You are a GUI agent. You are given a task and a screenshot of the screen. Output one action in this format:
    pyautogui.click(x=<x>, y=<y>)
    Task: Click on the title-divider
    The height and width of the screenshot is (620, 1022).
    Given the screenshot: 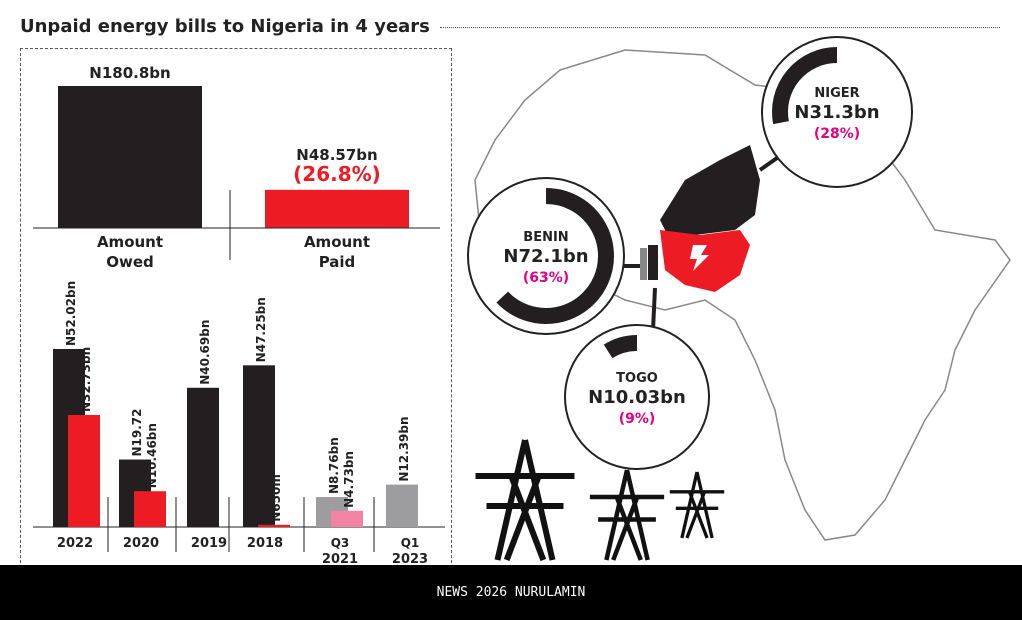 What is the action you would take?
    pyautogui.click(x=720, y=27)
    